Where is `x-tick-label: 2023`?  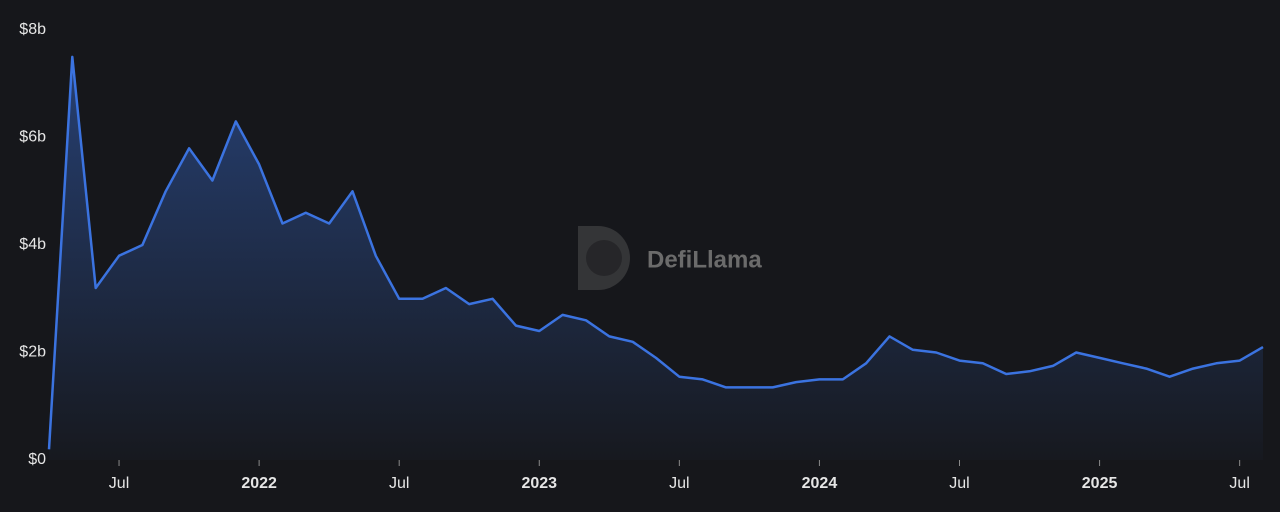 x-tick-label: 2023 is located at coordinates (539, 483).